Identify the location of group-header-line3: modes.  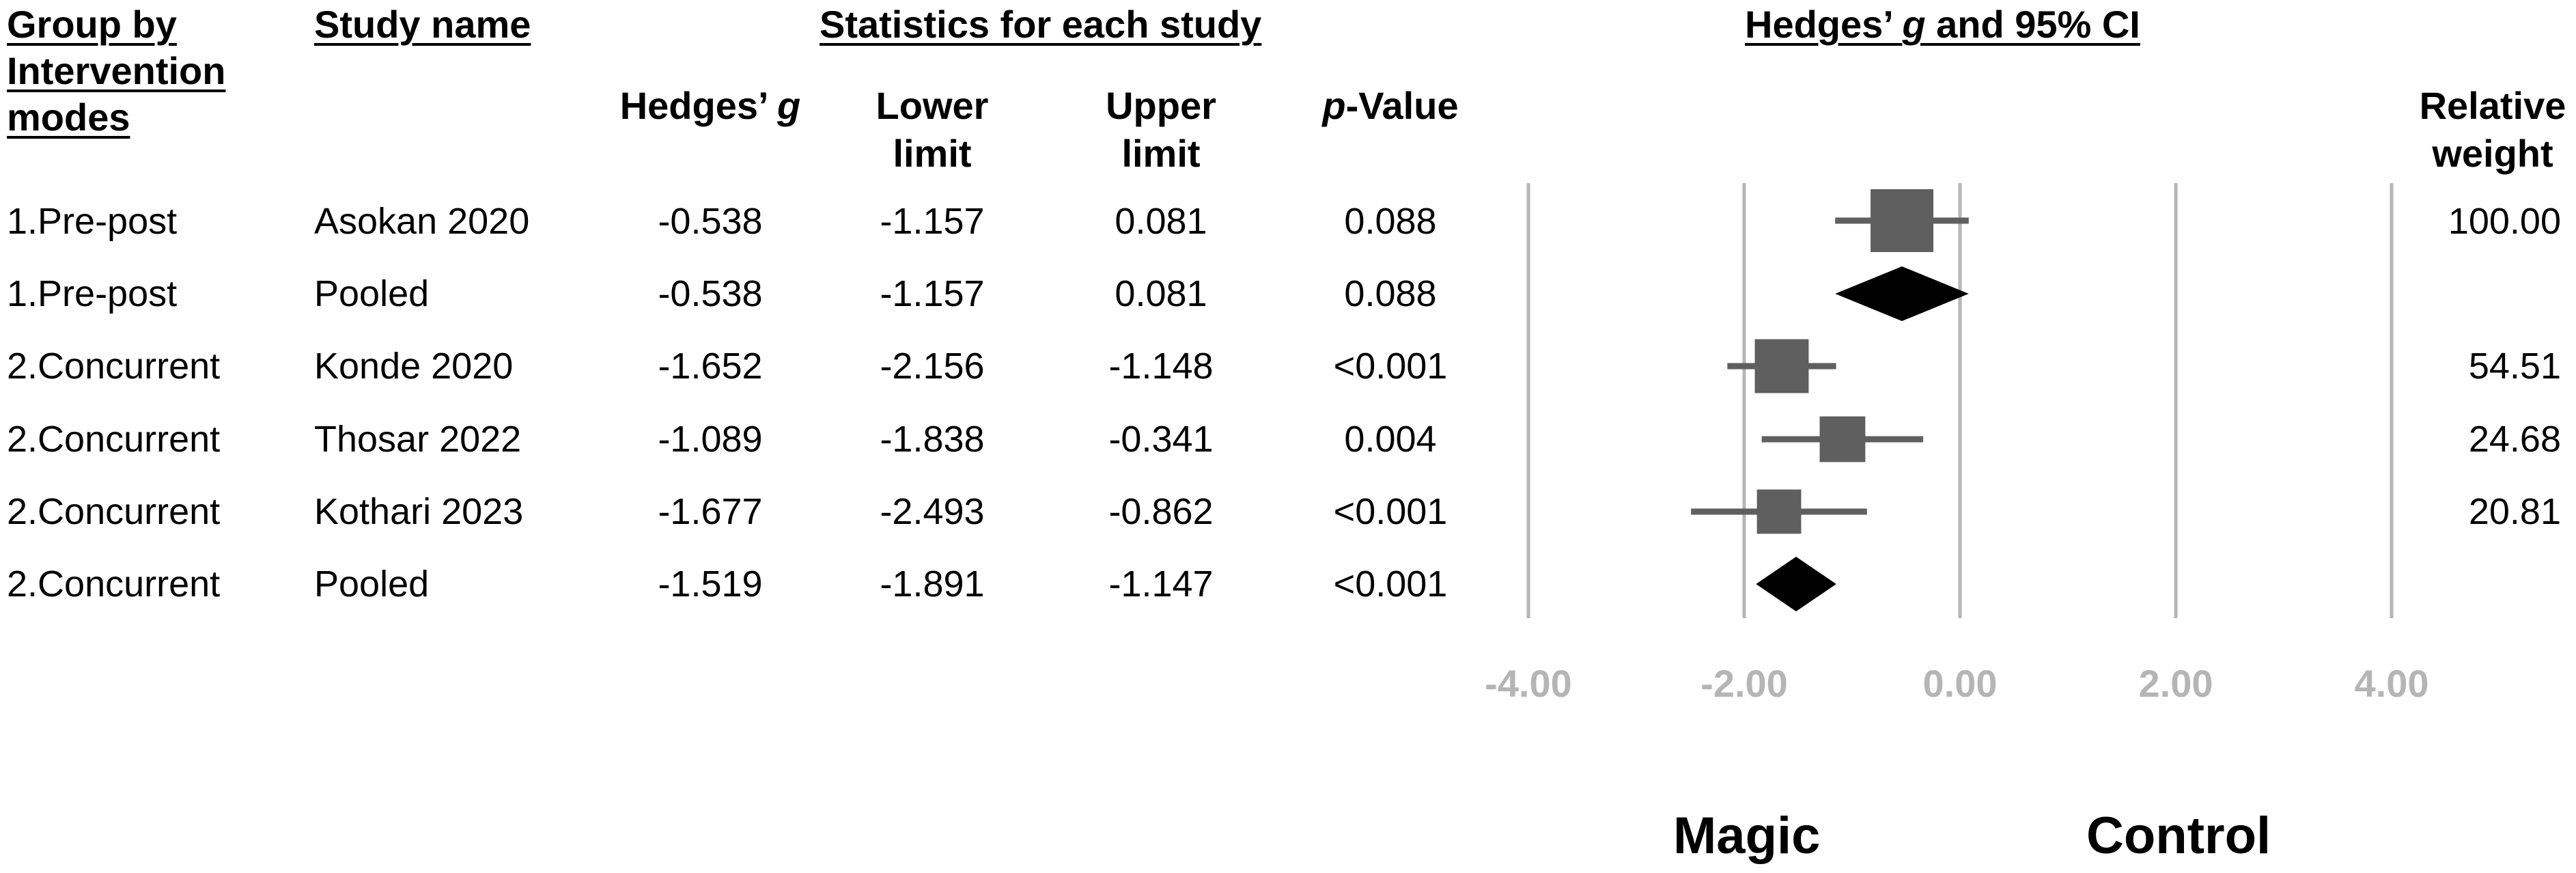
(68, 117).